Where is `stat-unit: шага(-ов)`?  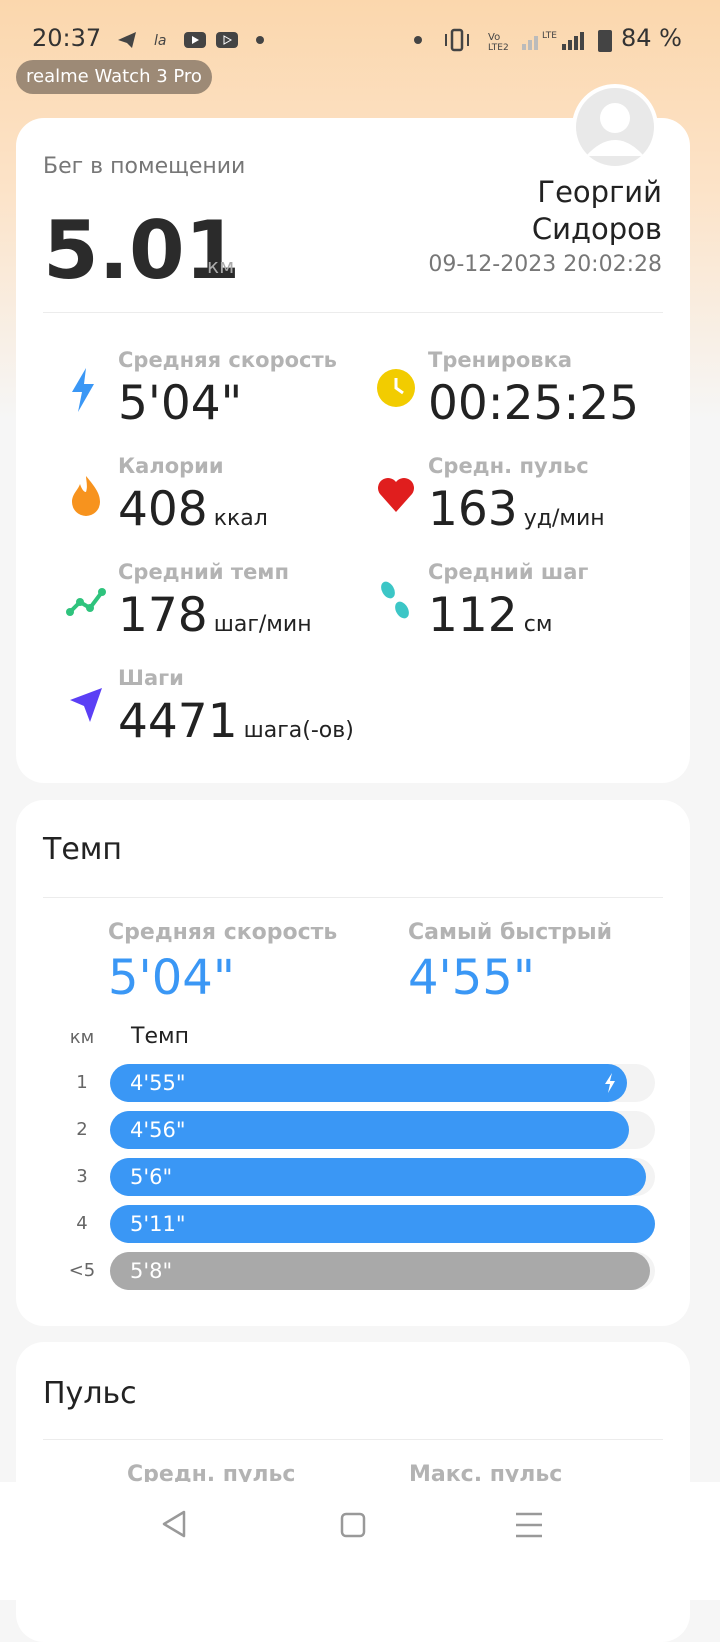 stat-unit: шага(-ов) is located at coordinates (298, 730).